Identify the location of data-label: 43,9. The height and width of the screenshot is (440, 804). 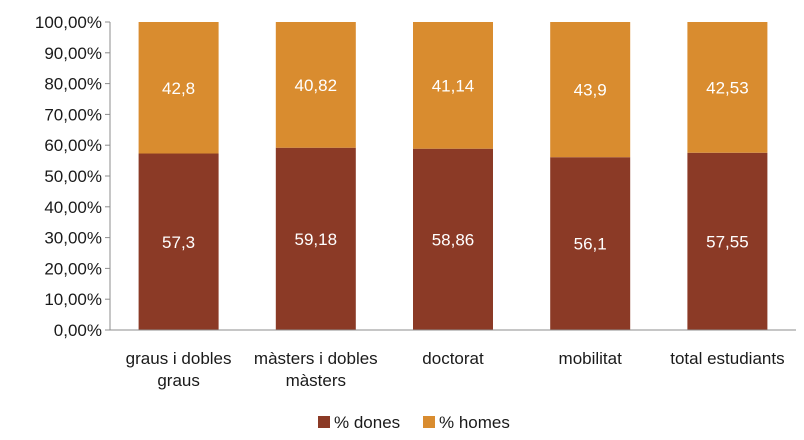
(590, 90).